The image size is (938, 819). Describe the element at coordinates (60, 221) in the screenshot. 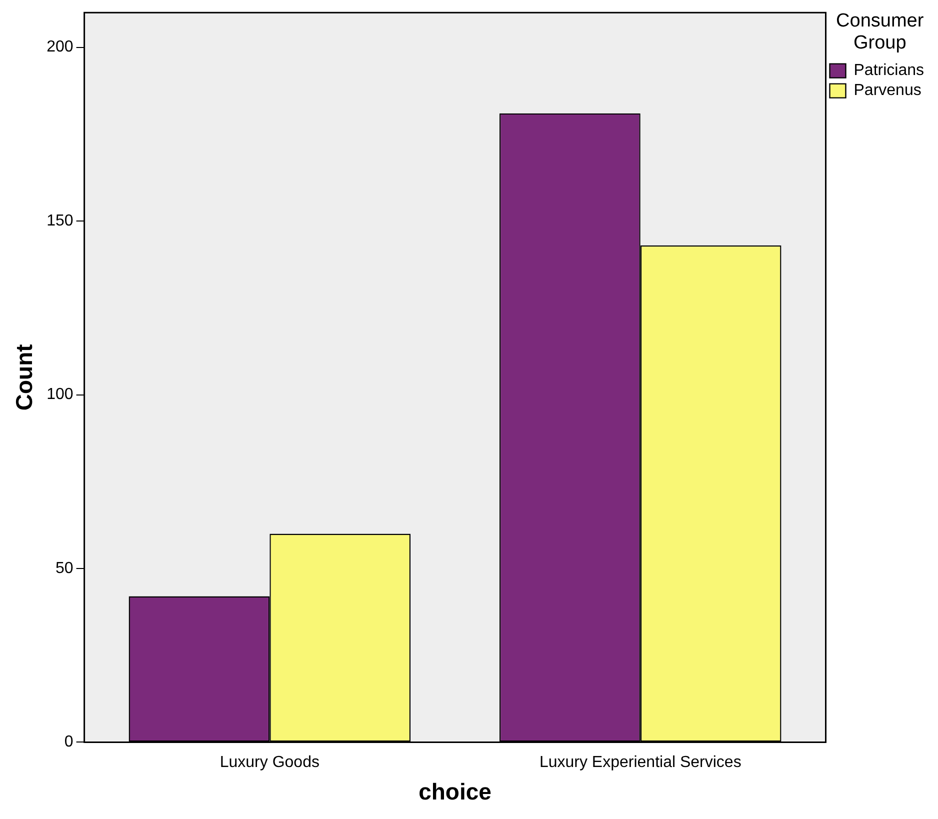

I see `y-tick-label: 150` at that location.